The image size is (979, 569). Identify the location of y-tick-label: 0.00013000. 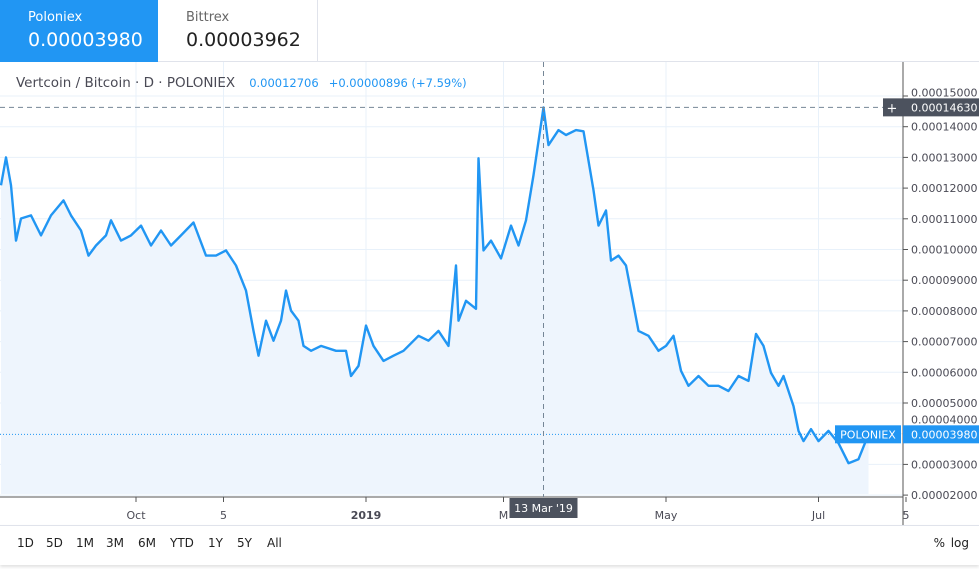
(944, 157).